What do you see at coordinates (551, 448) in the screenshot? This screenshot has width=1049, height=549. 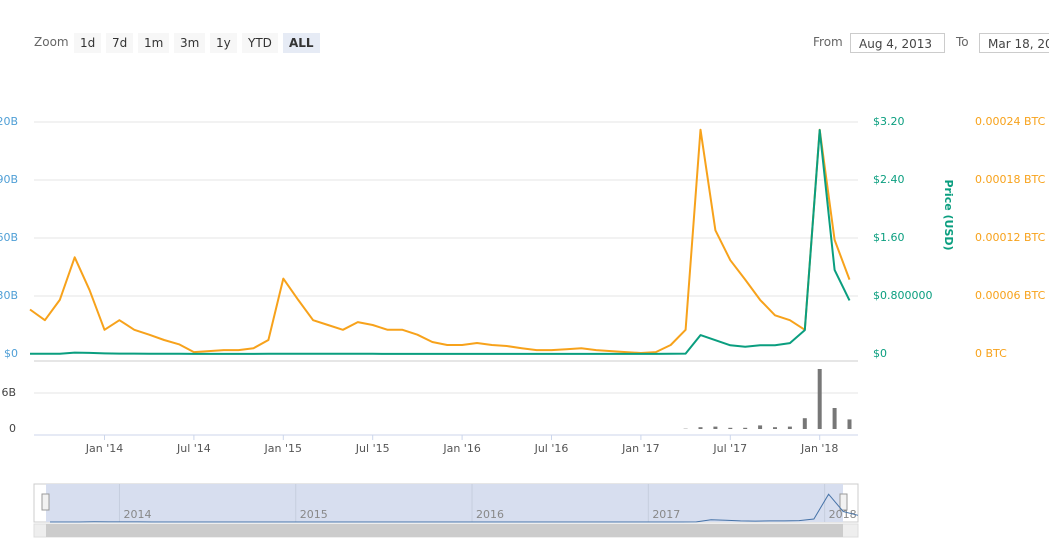 I see `x-tick-label: Jul '16` at bounding box center [551, 448].